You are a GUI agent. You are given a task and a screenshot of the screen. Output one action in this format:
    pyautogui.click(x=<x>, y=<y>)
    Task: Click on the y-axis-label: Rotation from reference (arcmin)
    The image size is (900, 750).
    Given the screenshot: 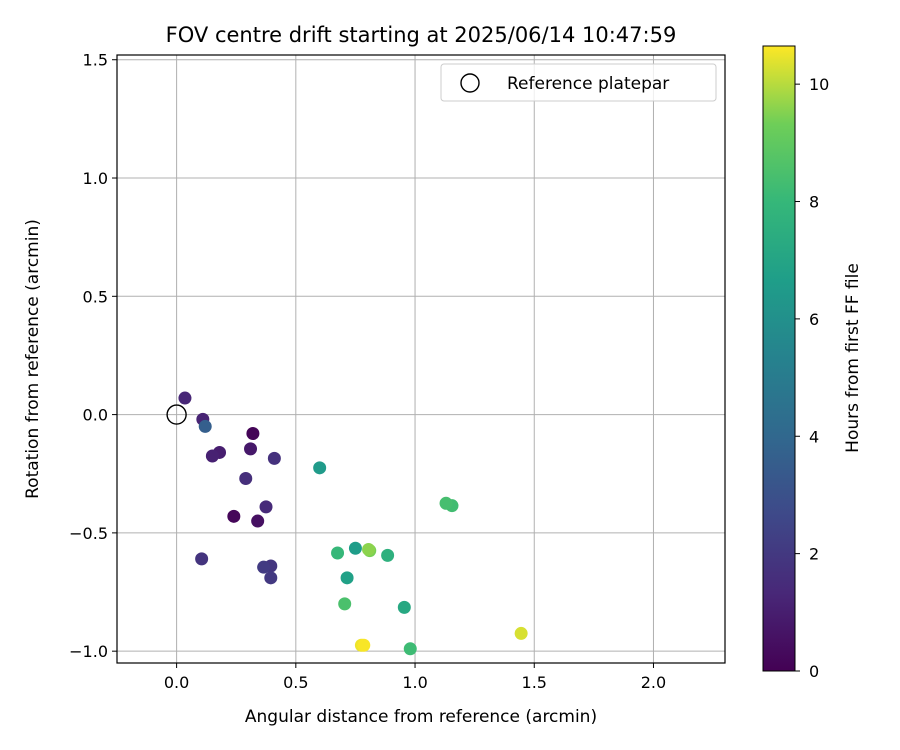 What is the action you would take?
    pyautogui.click(x=33, y=359)
    